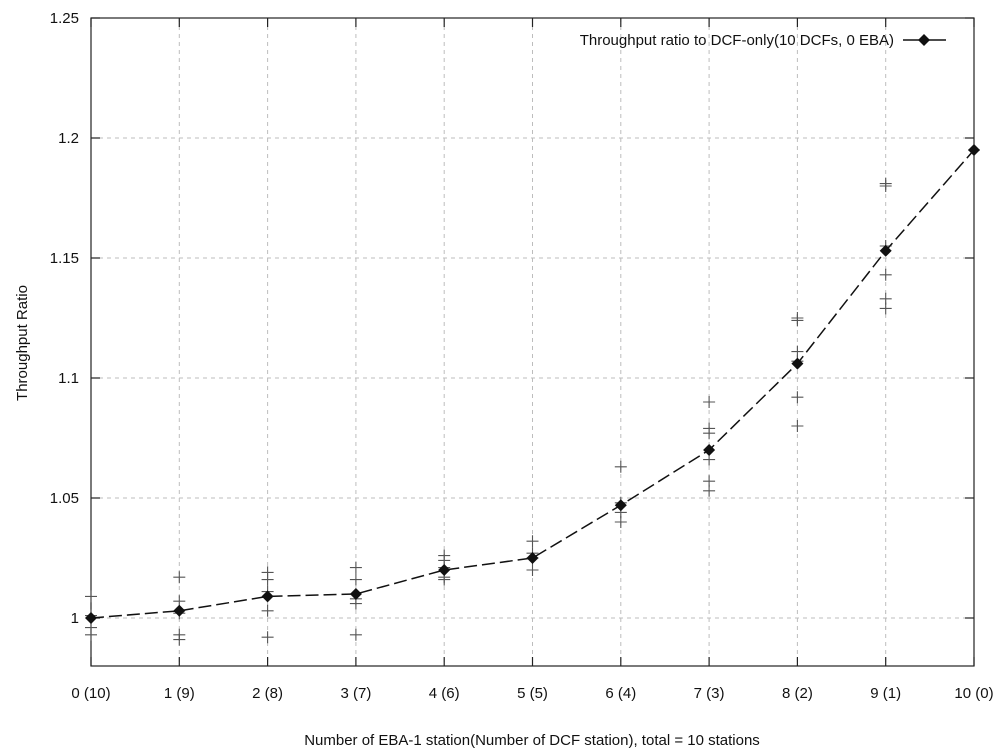 This screenshot has height=755, width=999. What do you see at coordinates (179, 693) in the screenshot?
I see `x-tick-label: 1 (9)` at bounding box center [179, 693].